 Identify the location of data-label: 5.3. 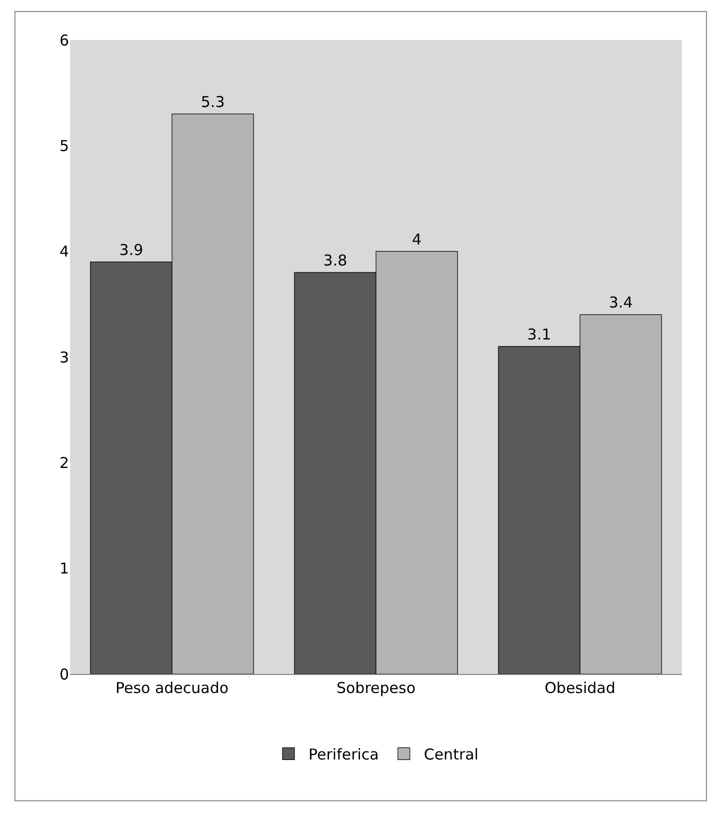
(212, 101).